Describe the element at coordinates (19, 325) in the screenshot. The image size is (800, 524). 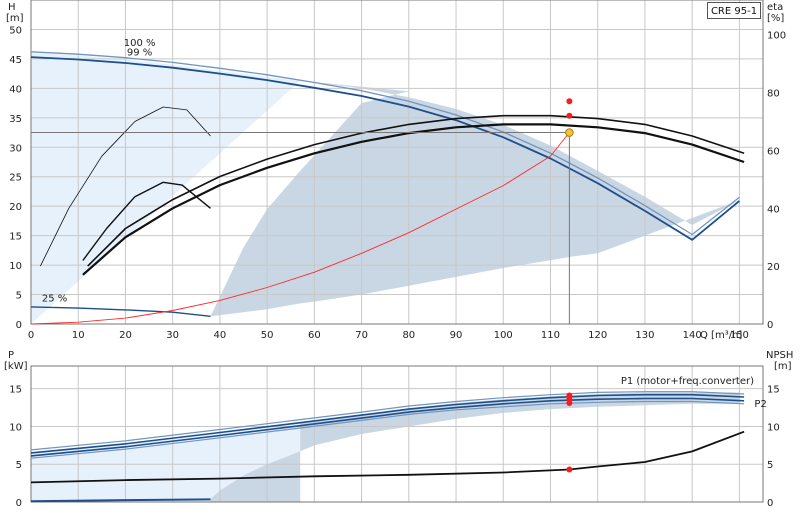
I see `y-tick-left-0: 0` at that location.